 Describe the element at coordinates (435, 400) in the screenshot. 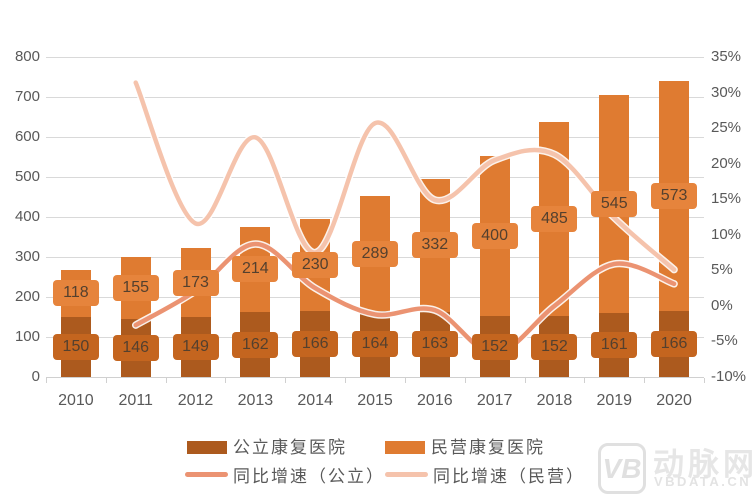

I see `x-axis-year-label: 2016` at that location.